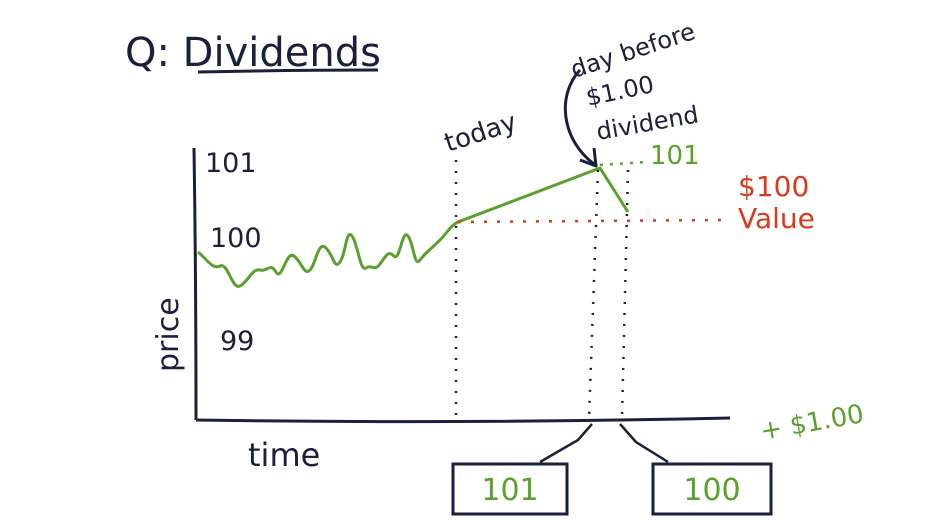 The height and width of the screenshot is (525, 933). Describe the element at coordinates (590, 221) in the screenshot. I see `value-100-dotted-line` at that location.